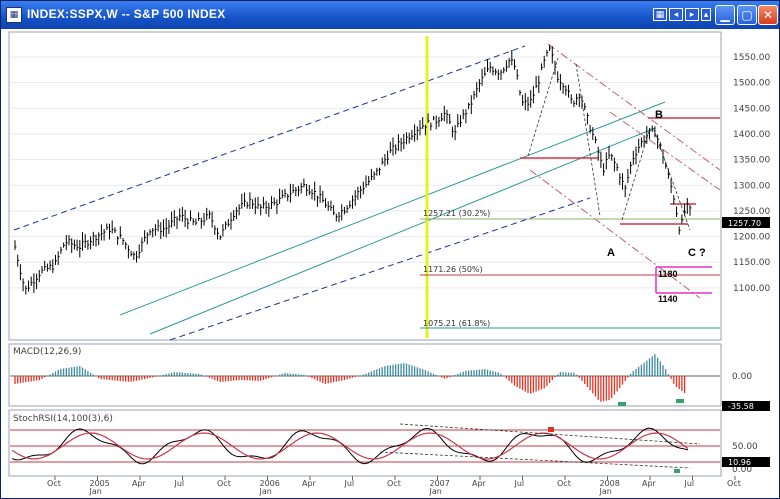  I want to click on stoch-title: StochRSI(14,100(3),6), so click(63, 419).